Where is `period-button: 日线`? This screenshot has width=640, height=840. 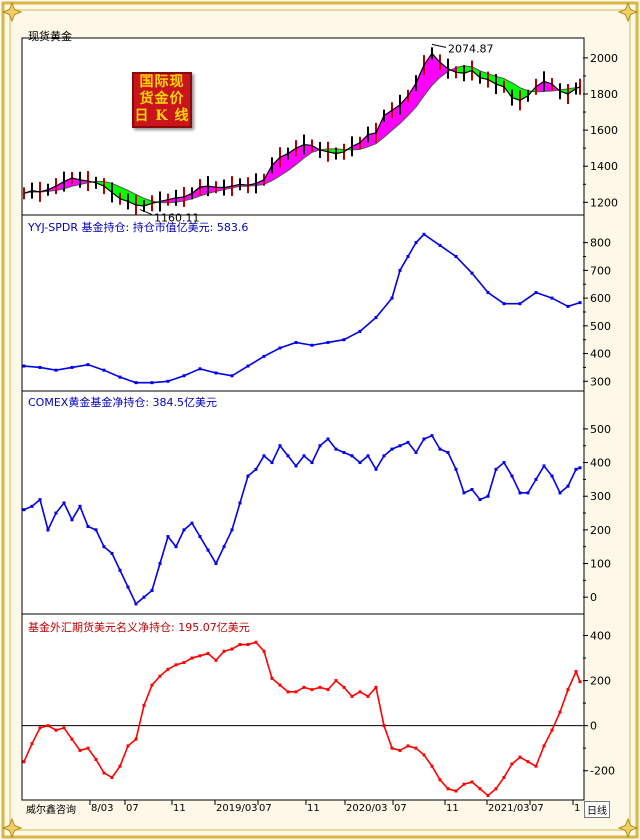
period-button: 日线 is located at coordinates (597, 809).